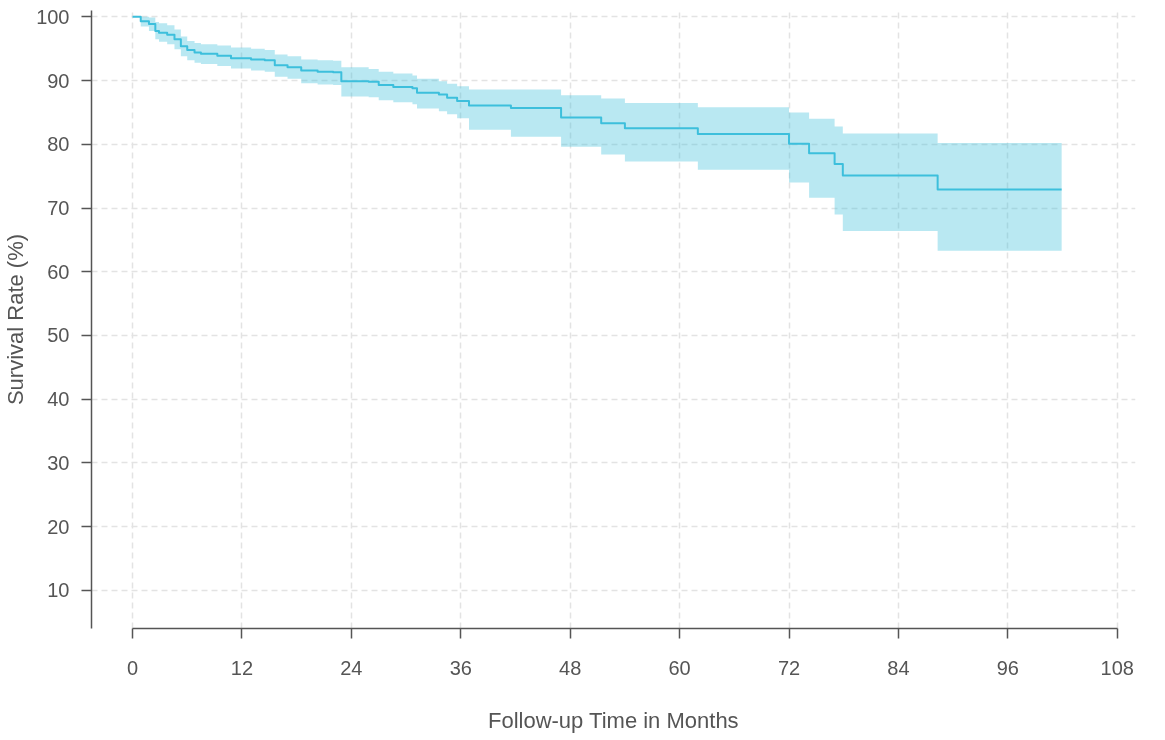  Describe the element at coordinates (613, 720) in the screenshot. I see `x-axis-title: Follow-up Time in Months` at that location.